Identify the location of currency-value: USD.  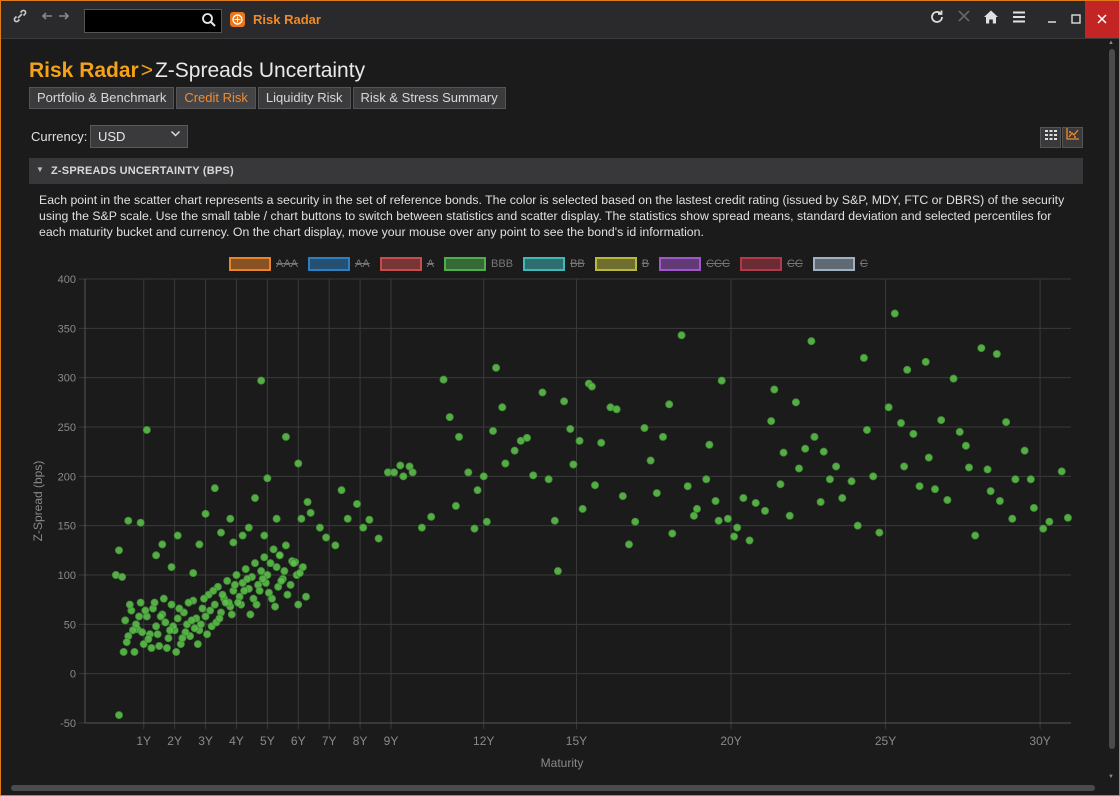
(112, 136).